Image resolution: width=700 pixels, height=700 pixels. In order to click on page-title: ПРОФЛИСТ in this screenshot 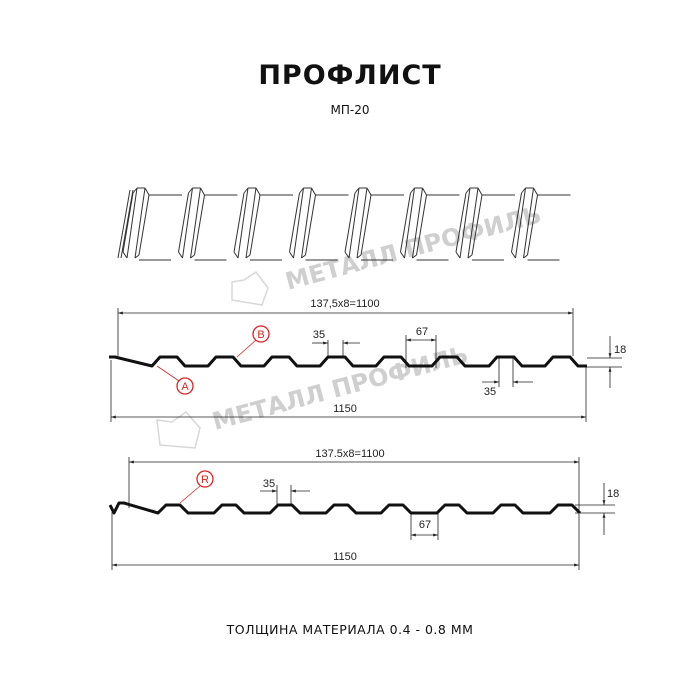, I will do `click(350, 75)`.